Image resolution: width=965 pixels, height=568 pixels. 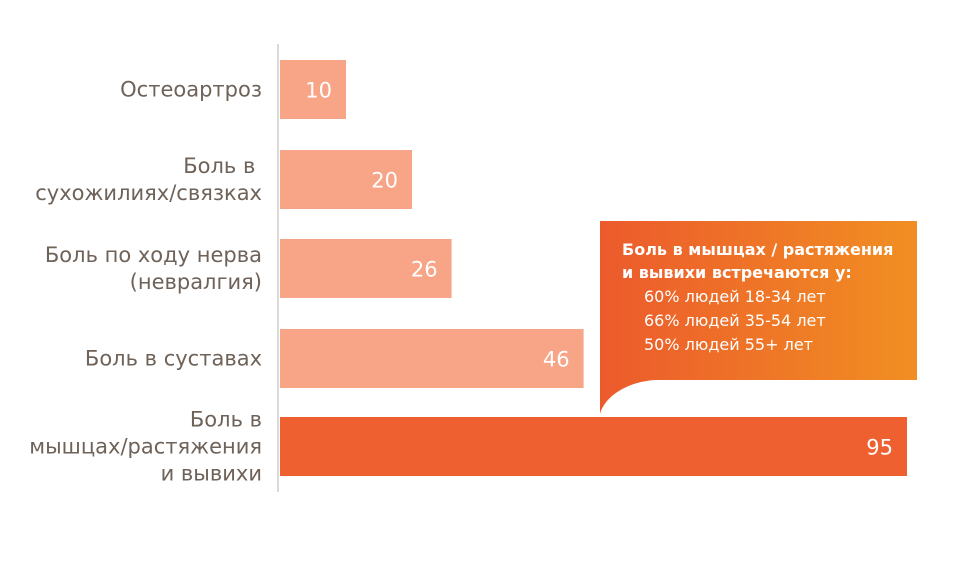 What do you see at coordinates (384, 181) in the screenshot?
I see `value-label-2: 20` at bounding box center [384, 181].